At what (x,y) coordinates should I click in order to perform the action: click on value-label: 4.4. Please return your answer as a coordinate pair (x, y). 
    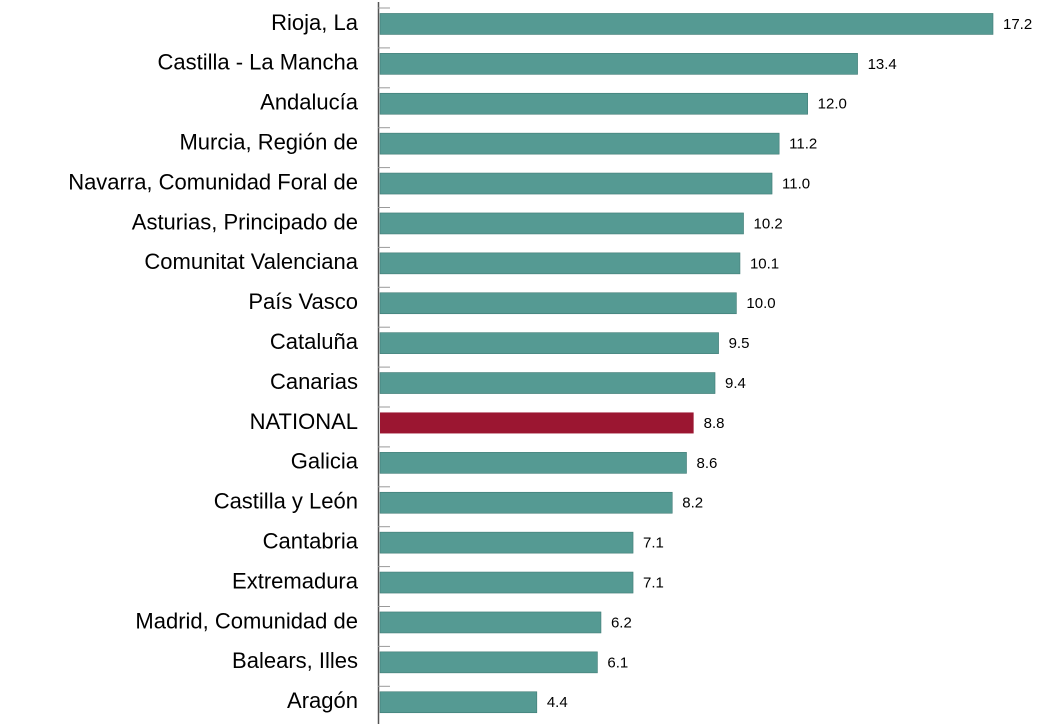
    Looking at the image, I should click on (557, 702).